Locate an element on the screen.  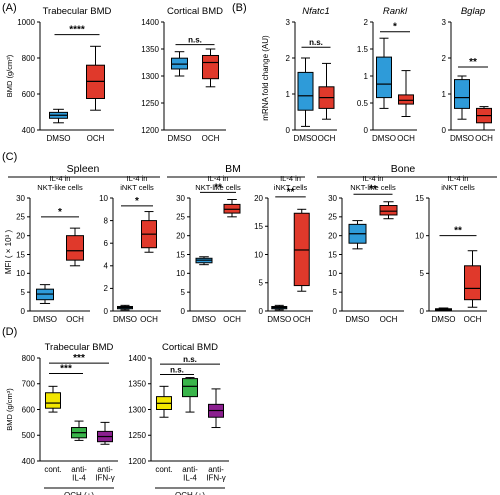
x-tick-label: anti-IFN-γ is located at coordinates (216, 474).